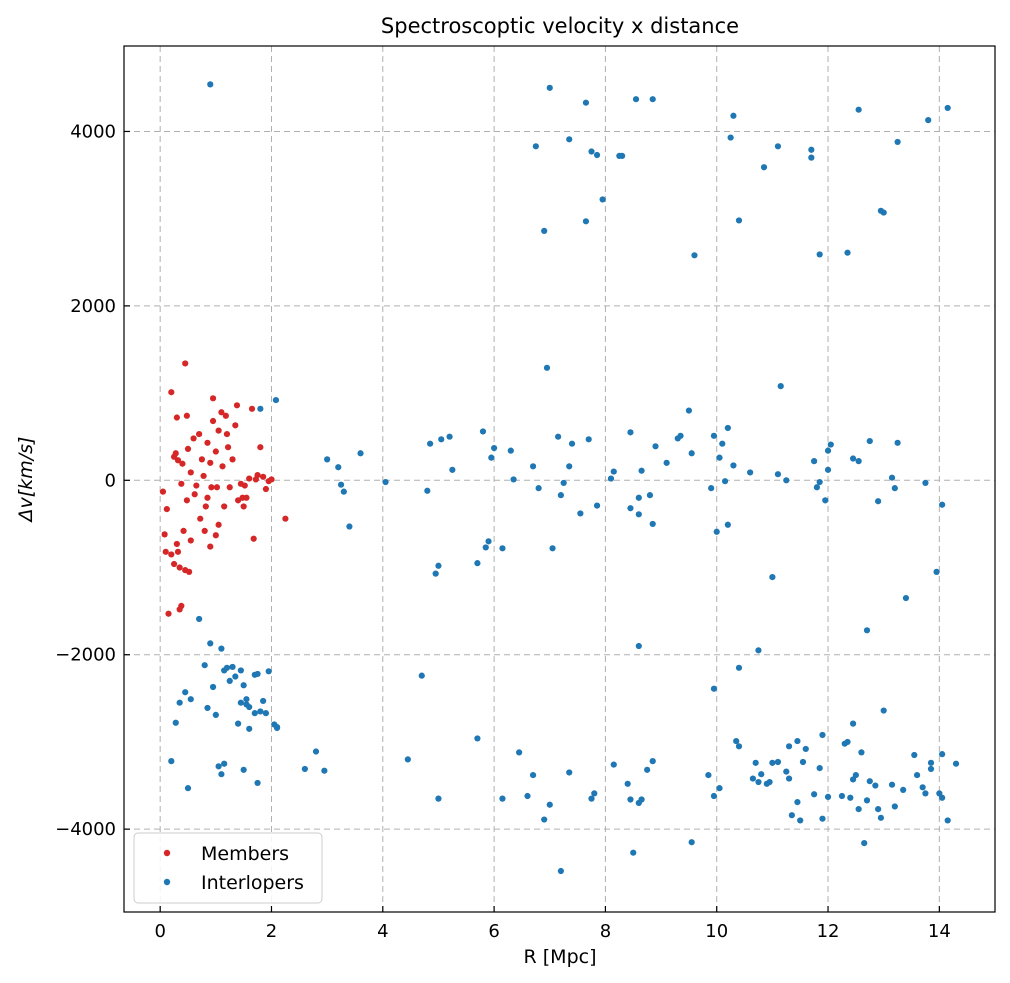 This screenshot has width=1010, height=983. What do you see at coordinates (245, 854) in the screenshot?
I see `legend-label-members: Members` at bounding box center [245, 854].